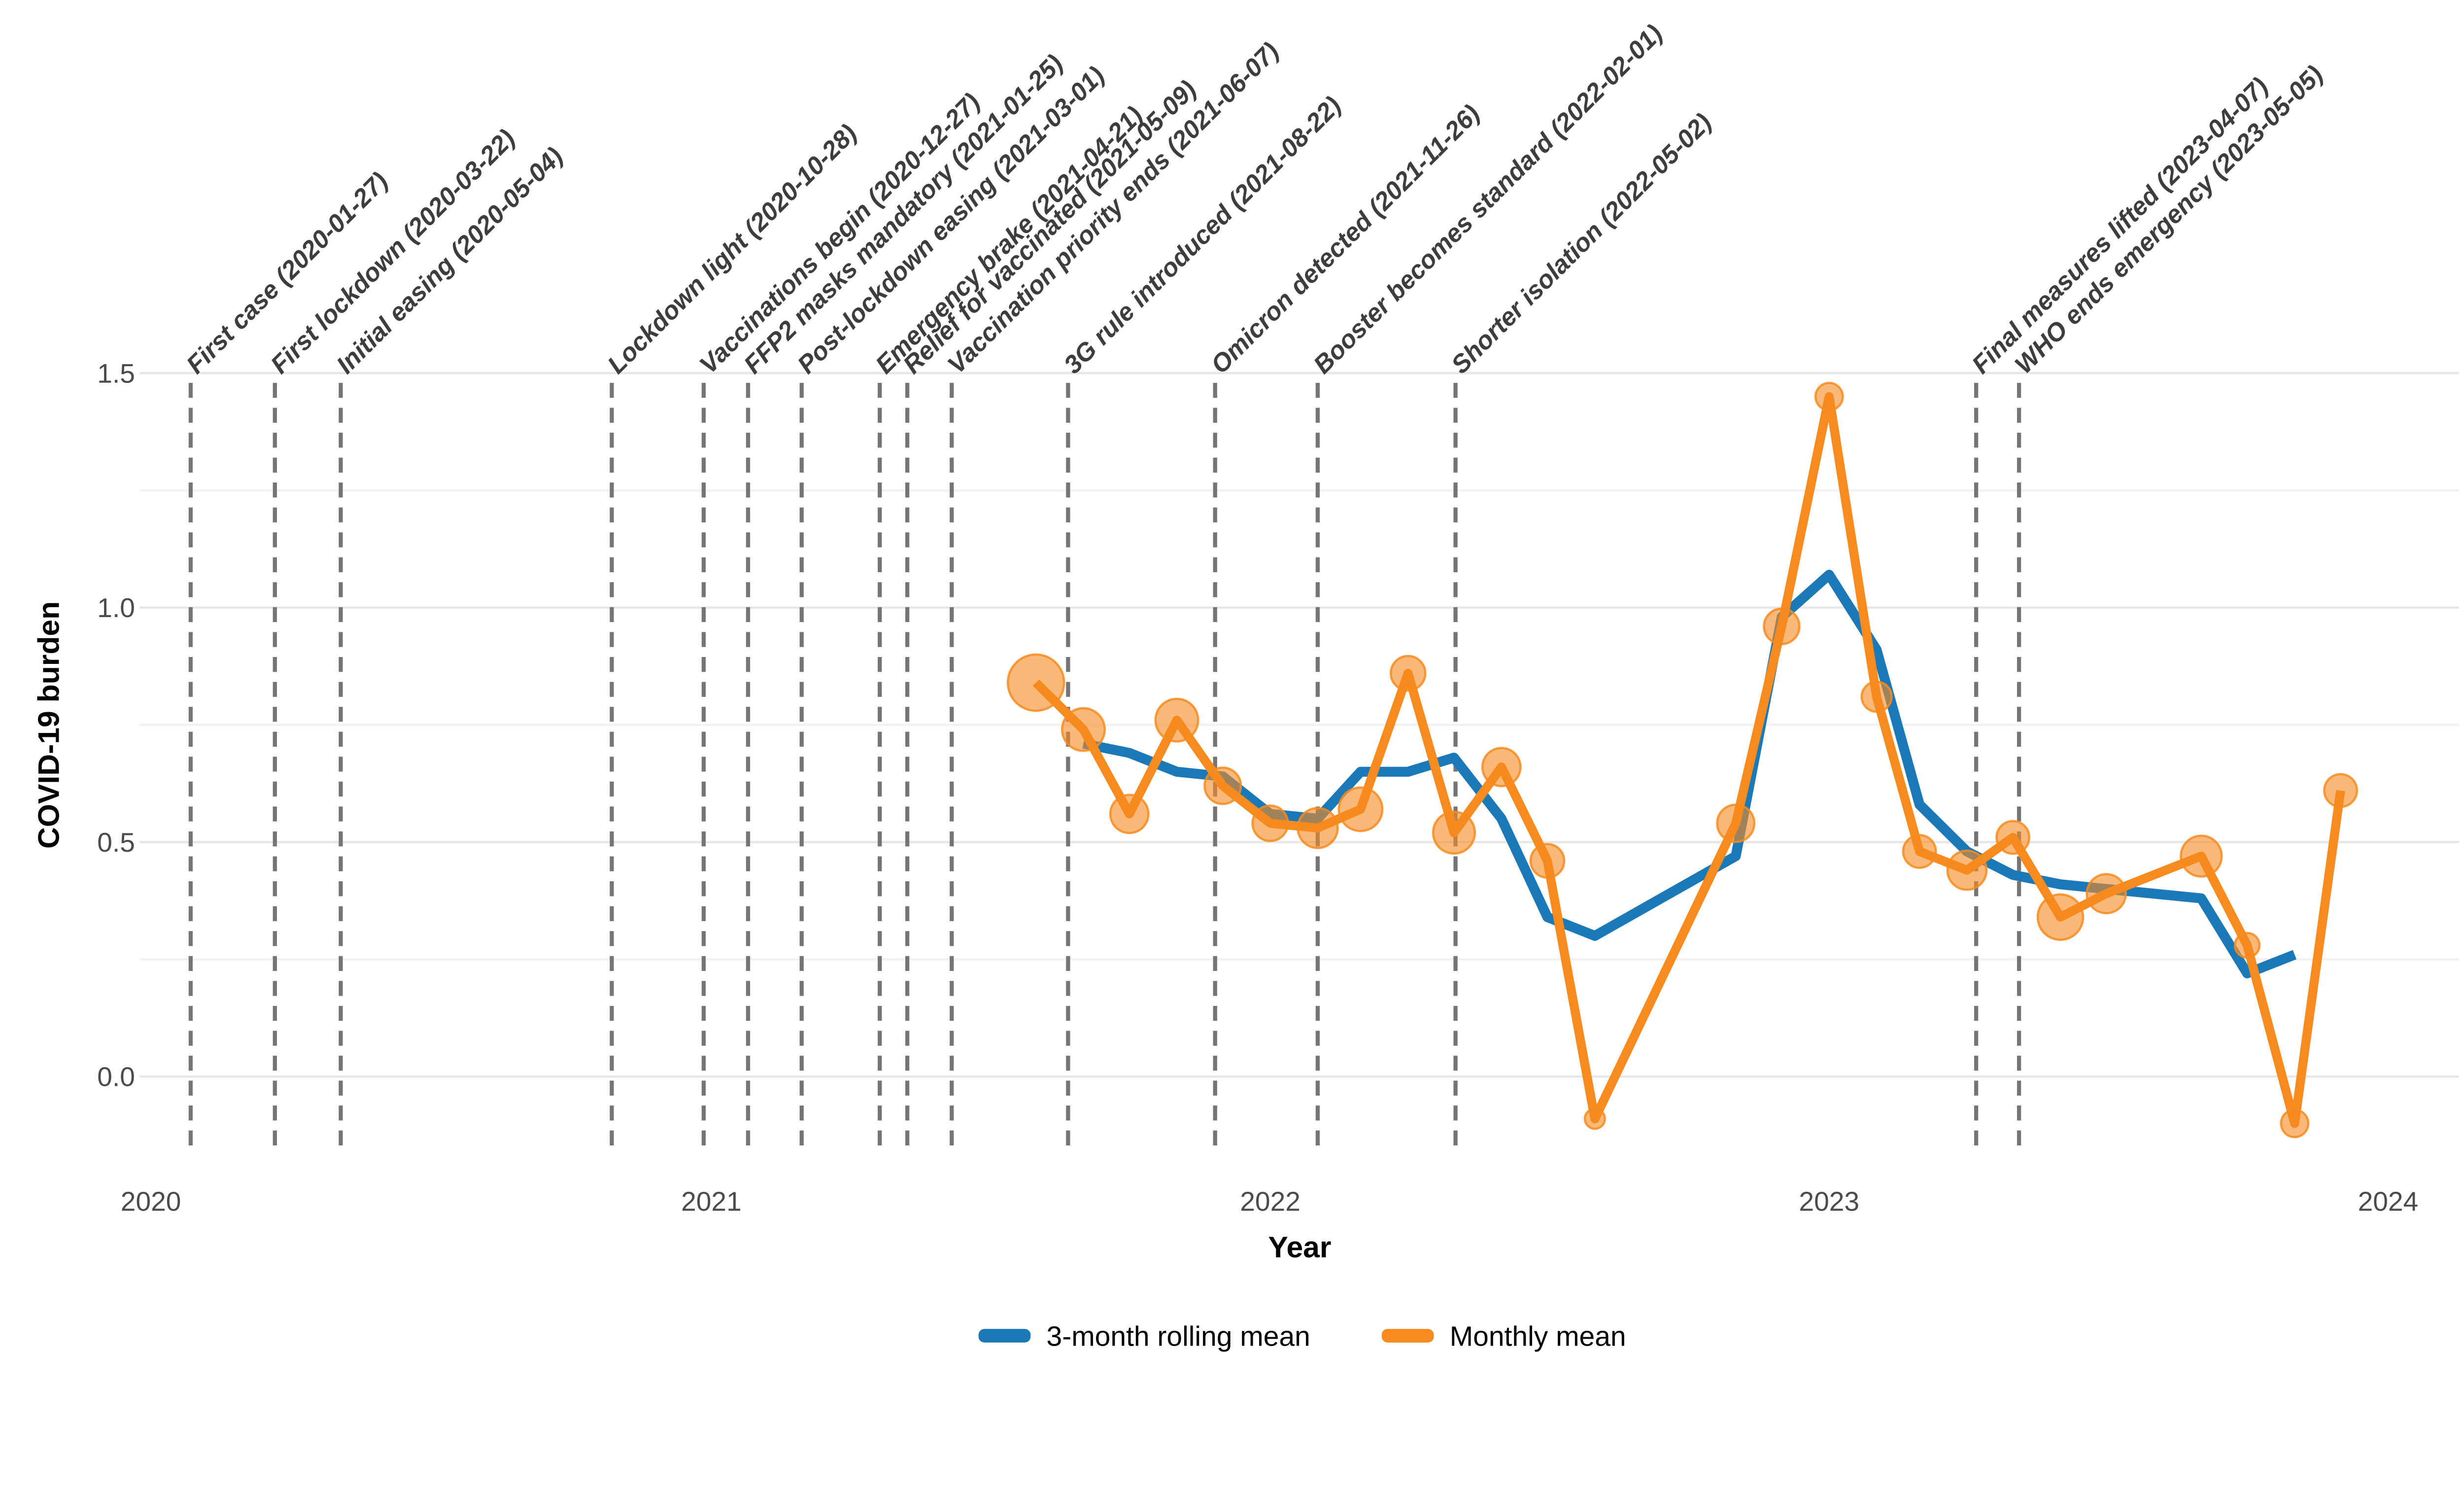 This screenshot has height=1487, width=2464. Describe the element at coordinates (116, 373) in the screenshot. I see `y-tick-label: 1.5` at that location.